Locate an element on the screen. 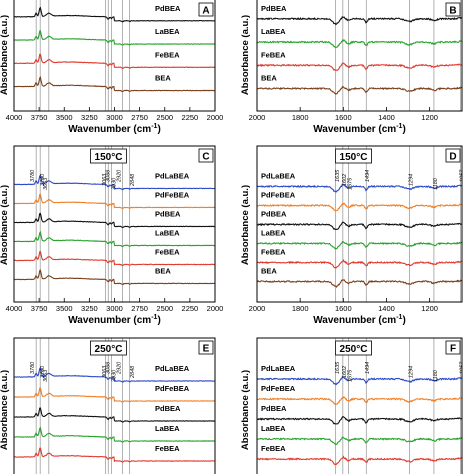 This screenshot has height=474, width=474. temperature-label: 250°C is located at coordinates (354, 349).